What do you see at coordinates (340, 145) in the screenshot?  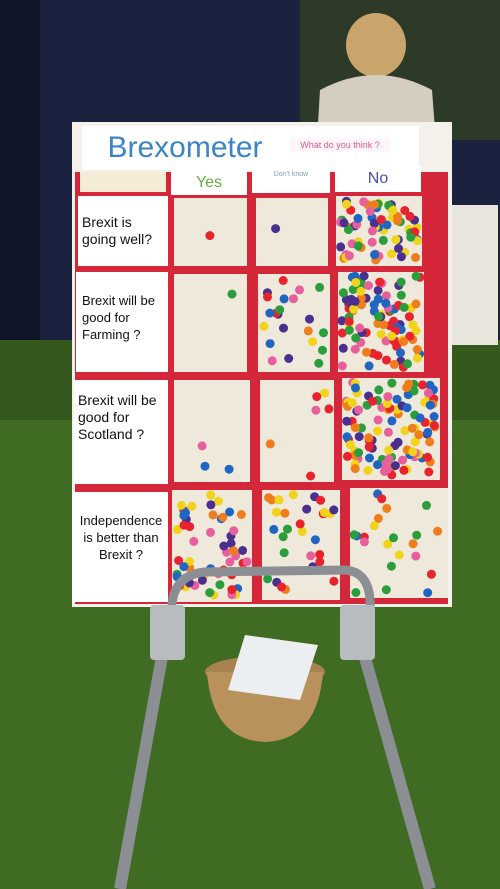 I see `board-subtitle: What do you think ?` at bounding box center [340, 145].